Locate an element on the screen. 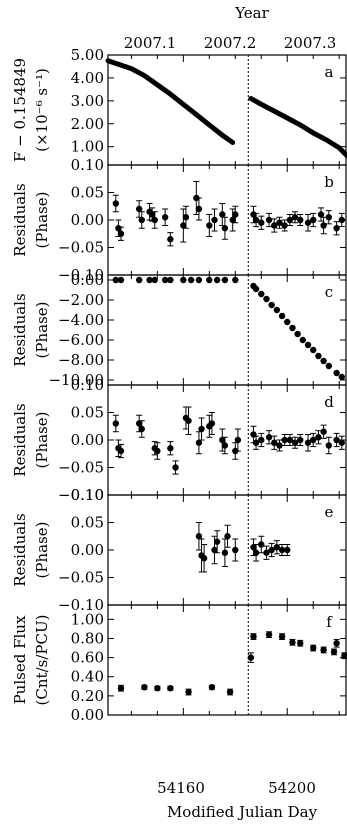 The image size is (347, 830). y-tick-label: 0.00 is located at coordinates (87, 715).